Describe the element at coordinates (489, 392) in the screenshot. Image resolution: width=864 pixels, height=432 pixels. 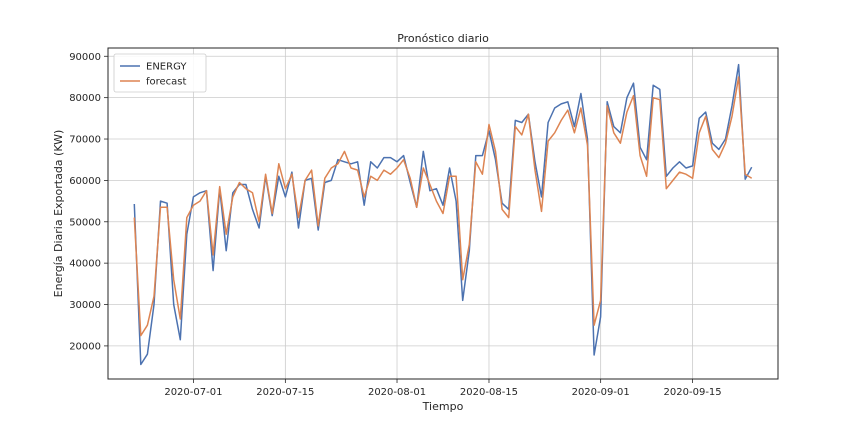
I see `x-tick-label: 2020-08-15` at that location.